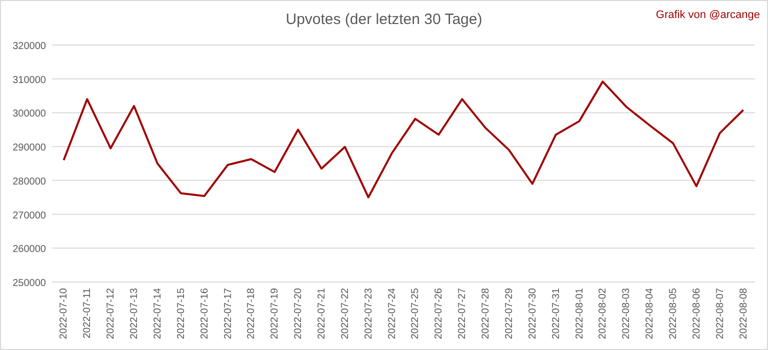 Image resolution: width=768 pixels, height=350 pixels. I want to click on x-tick-label: 2022-07-17, so click(228, 314).